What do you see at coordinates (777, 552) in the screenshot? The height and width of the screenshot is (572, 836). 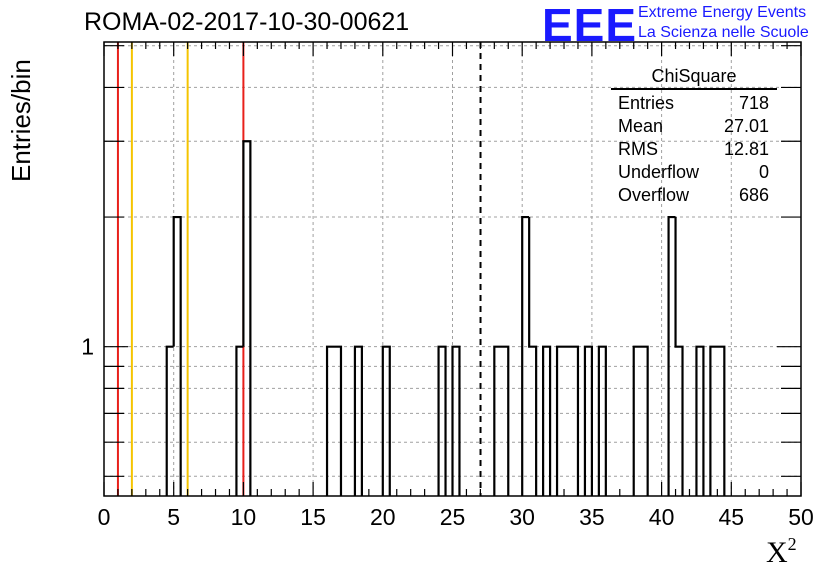 I see `x-axis-label-base: X` at bounding box center [777, 552].